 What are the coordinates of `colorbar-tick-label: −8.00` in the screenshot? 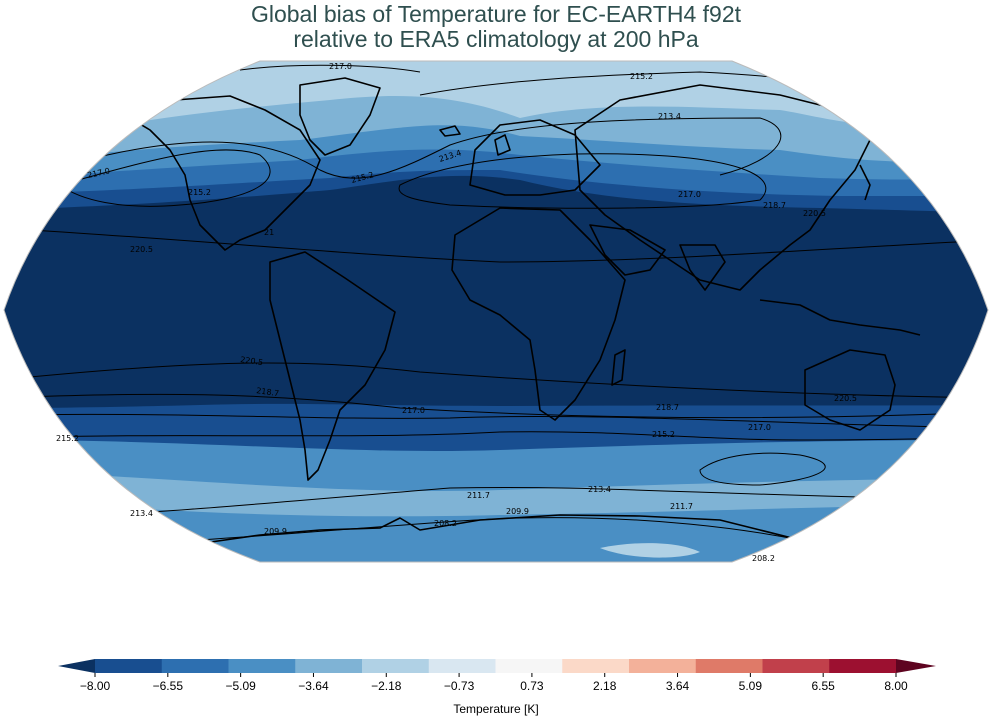 It's located at (95, 686).